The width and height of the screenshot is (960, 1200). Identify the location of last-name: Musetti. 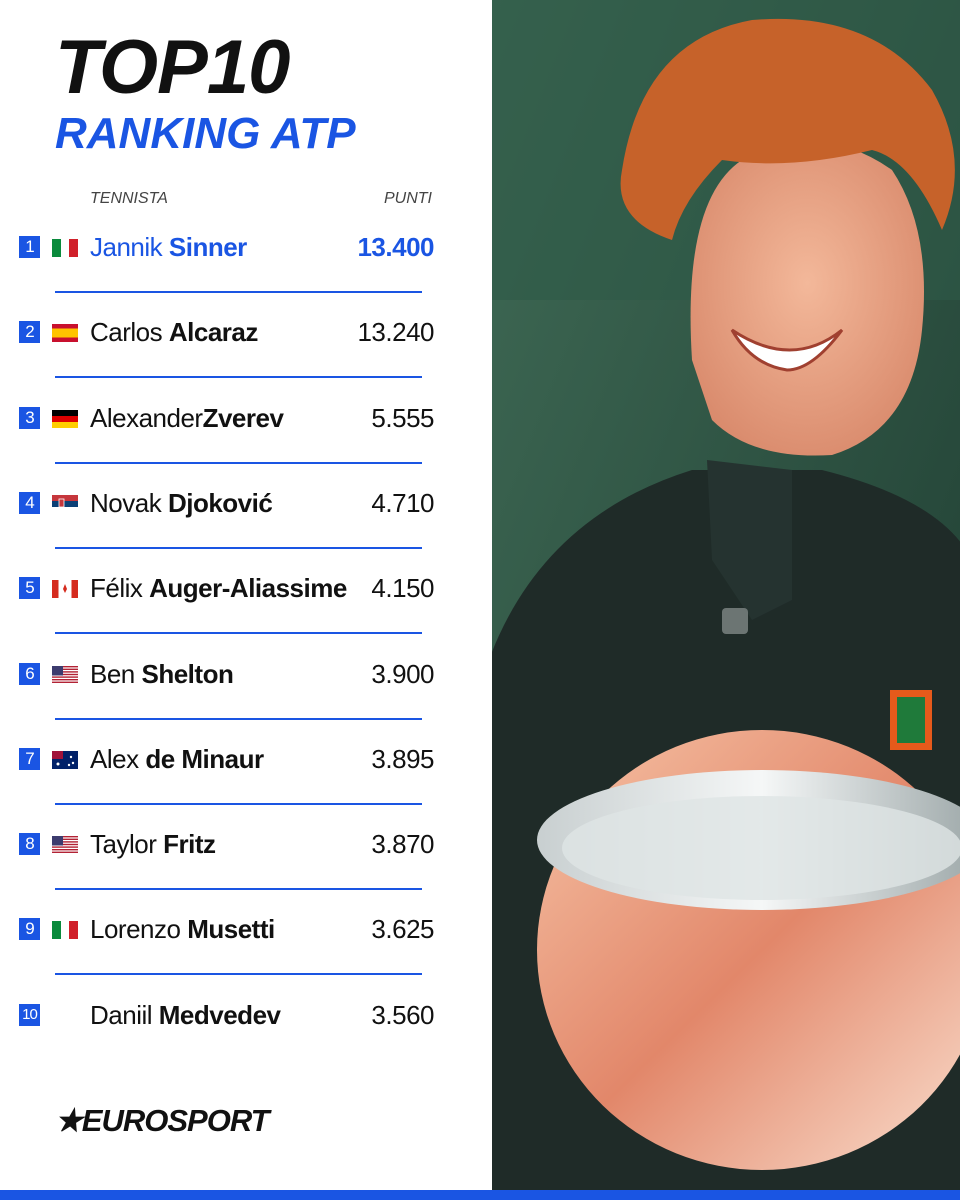
(231, 929).